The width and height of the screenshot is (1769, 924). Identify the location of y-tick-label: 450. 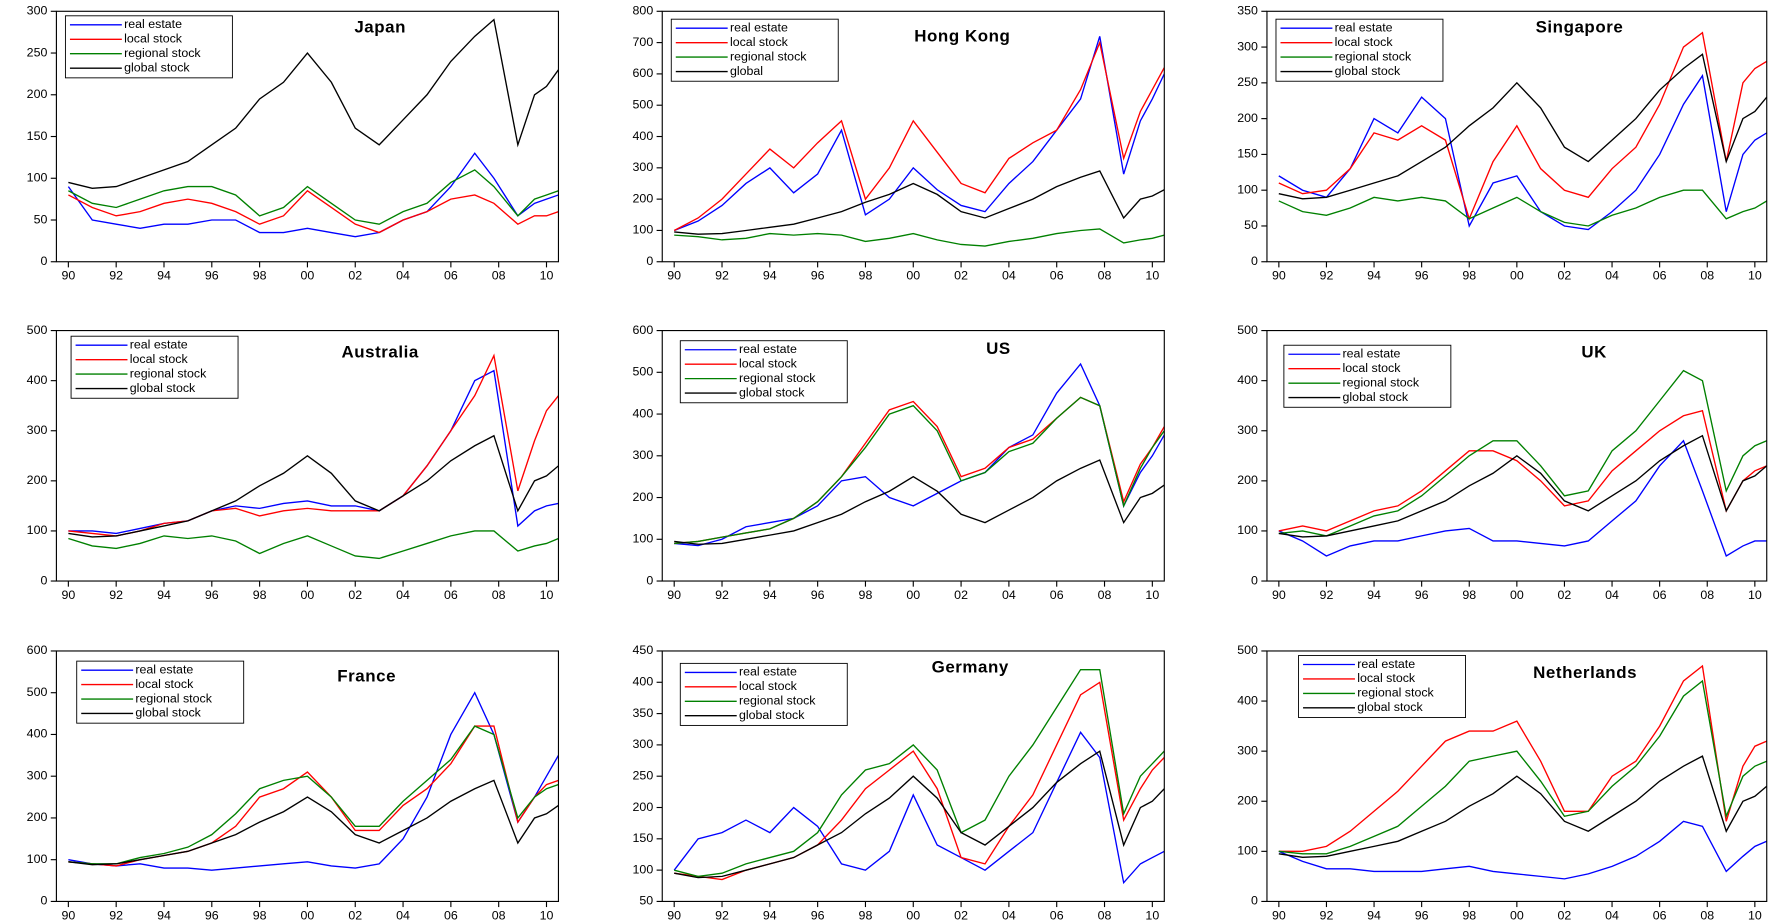
(643, 650).